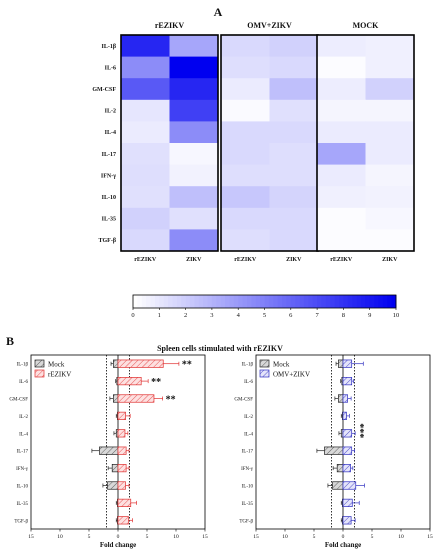 The width and height of the screenshot is (436, 550). I want to click on legend-label-mock: Mock, so click(281, 365).